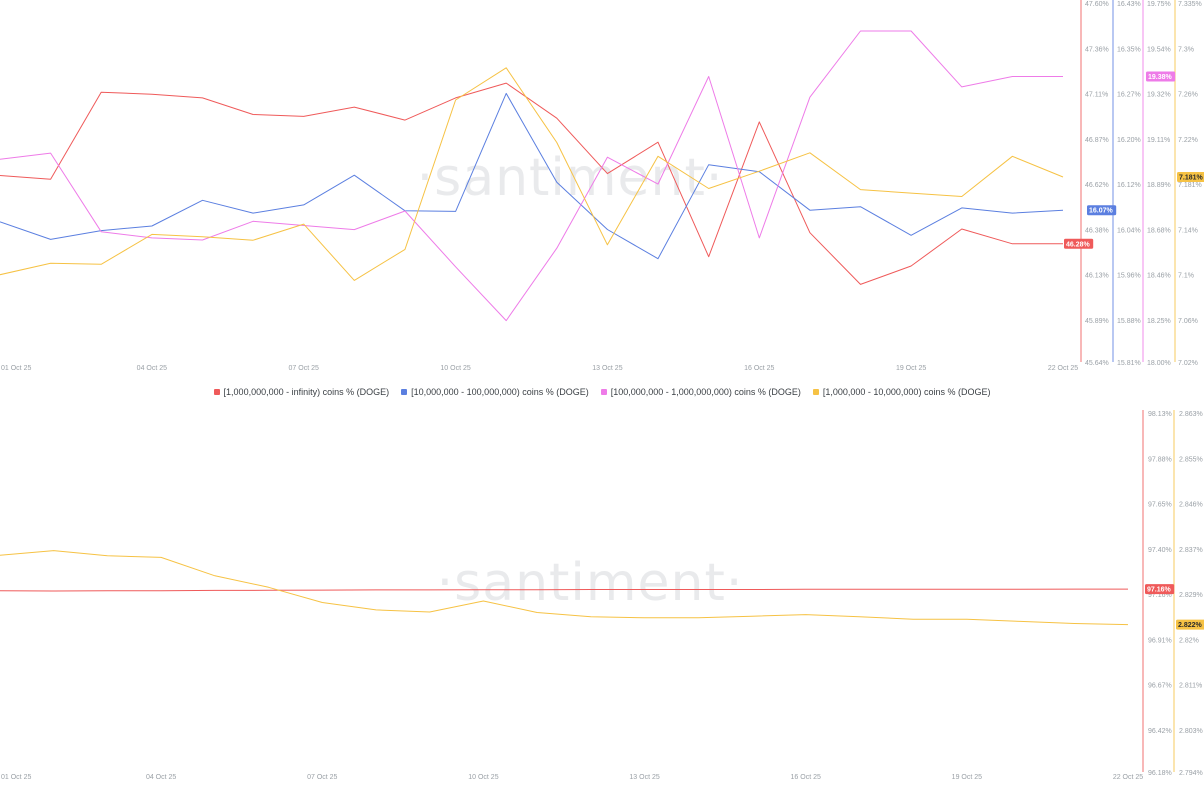 The image size is (1204, 788). I want to click on current-value-label: 19.38%, so click(1160, 77).